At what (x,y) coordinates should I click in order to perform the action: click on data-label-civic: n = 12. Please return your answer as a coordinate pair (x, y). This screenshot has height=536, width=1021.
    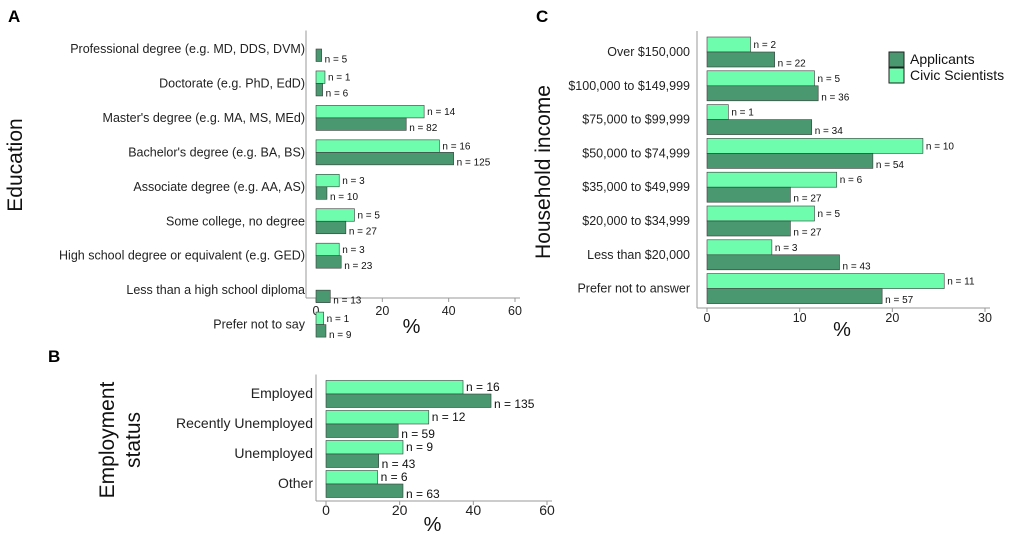
    Looking at the image, I should click on (449, 417).